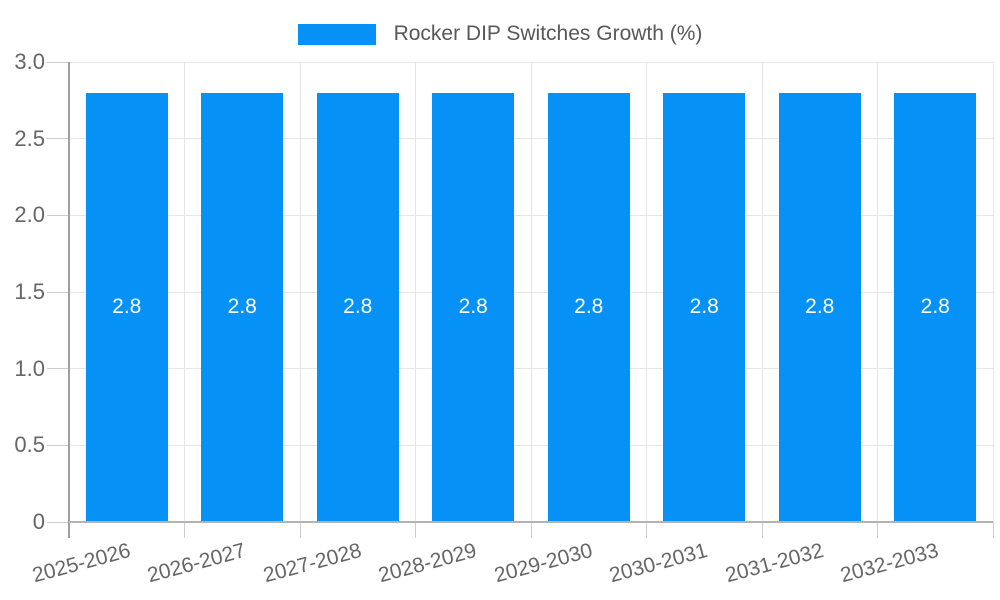  I want to click on y-axis-tick-label: 1.5, so click(29, 291).